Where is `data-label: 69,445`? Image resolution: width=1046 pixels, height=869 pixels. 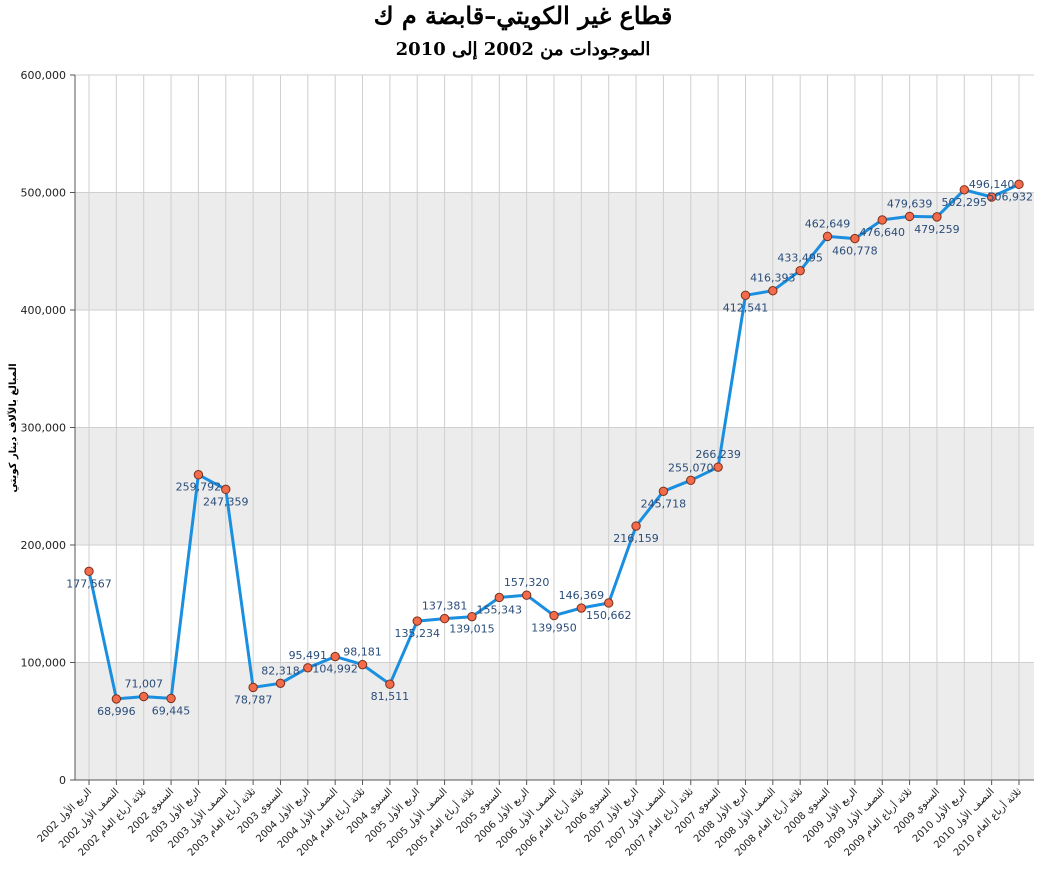 data-label: 69,445 is located at coordinates (171, 710).